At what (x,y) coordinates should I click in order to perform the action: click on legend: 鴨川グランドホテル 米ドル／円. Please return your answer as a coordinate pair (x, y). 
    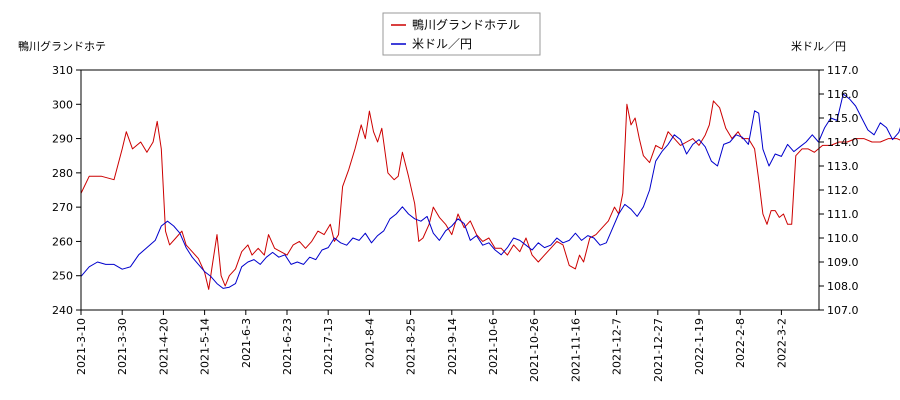
    Looking at the image, I should click on (461, 34).